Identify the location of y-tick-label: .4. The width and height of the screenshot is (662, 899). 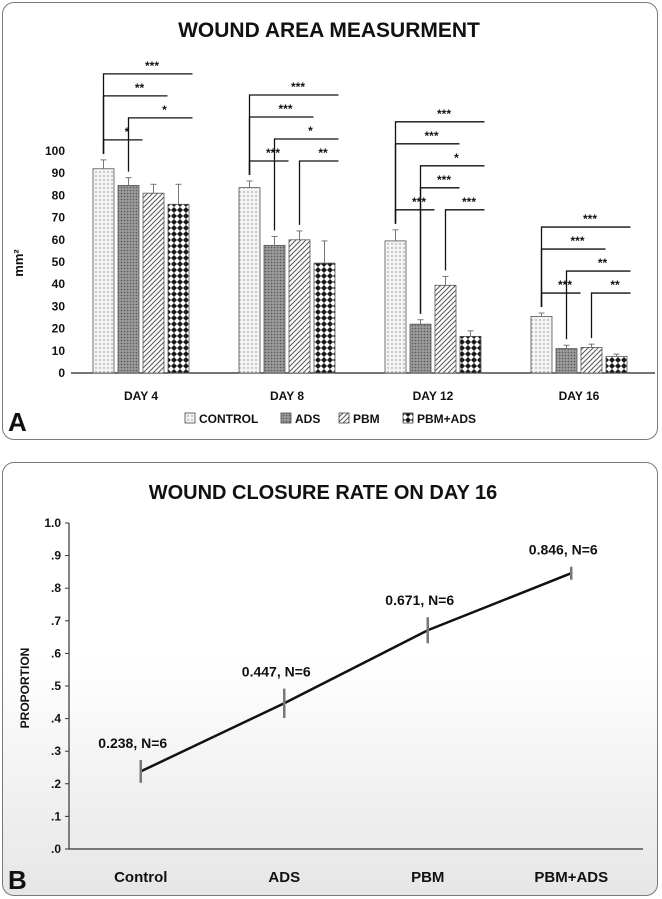
(56, 719).